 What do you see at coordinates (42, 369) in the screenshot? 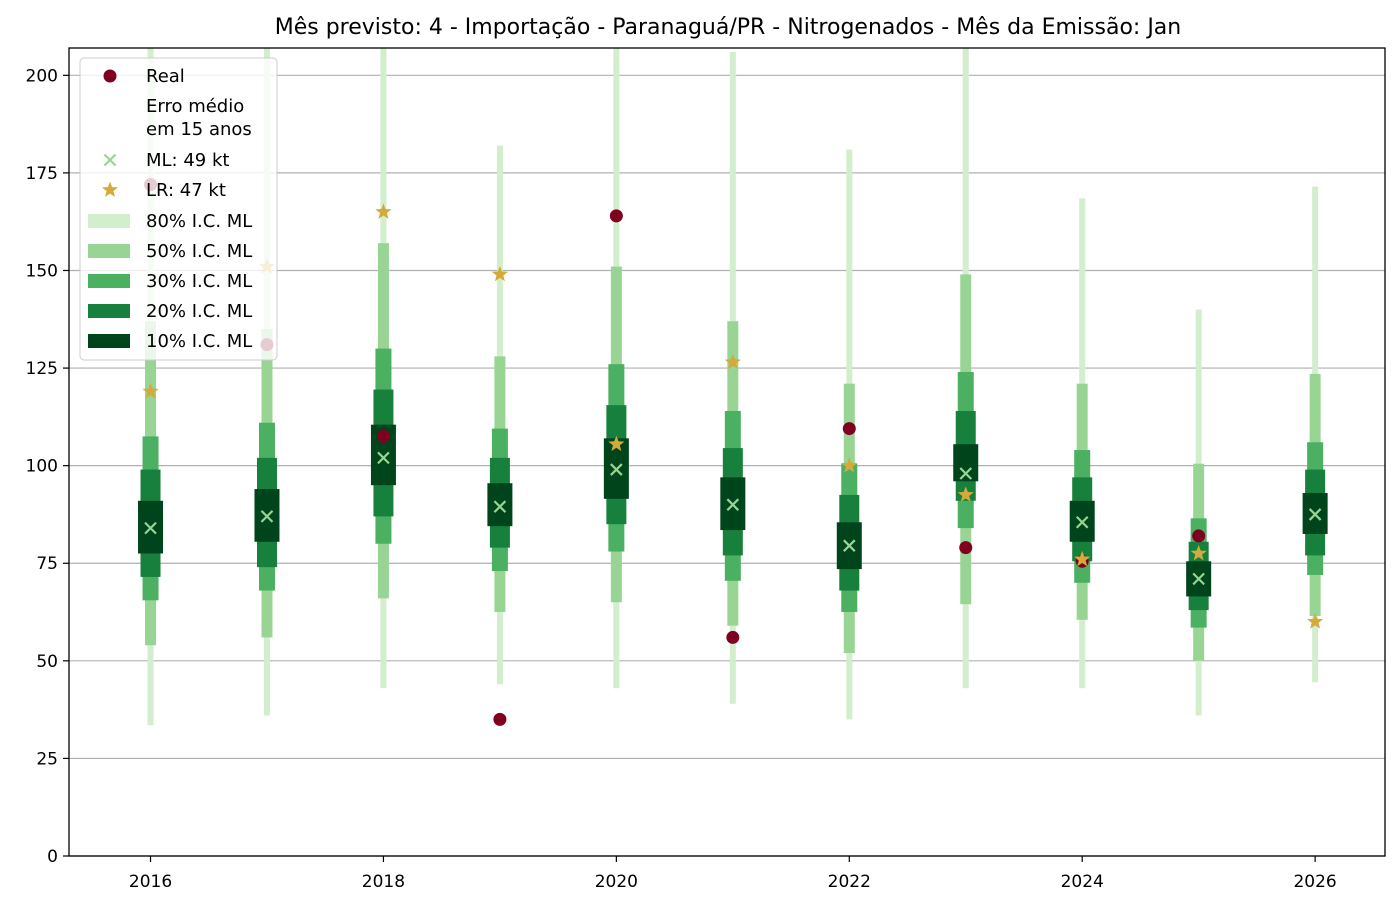
I see `y-tick-label: 125` at bounding box center [42, 369].